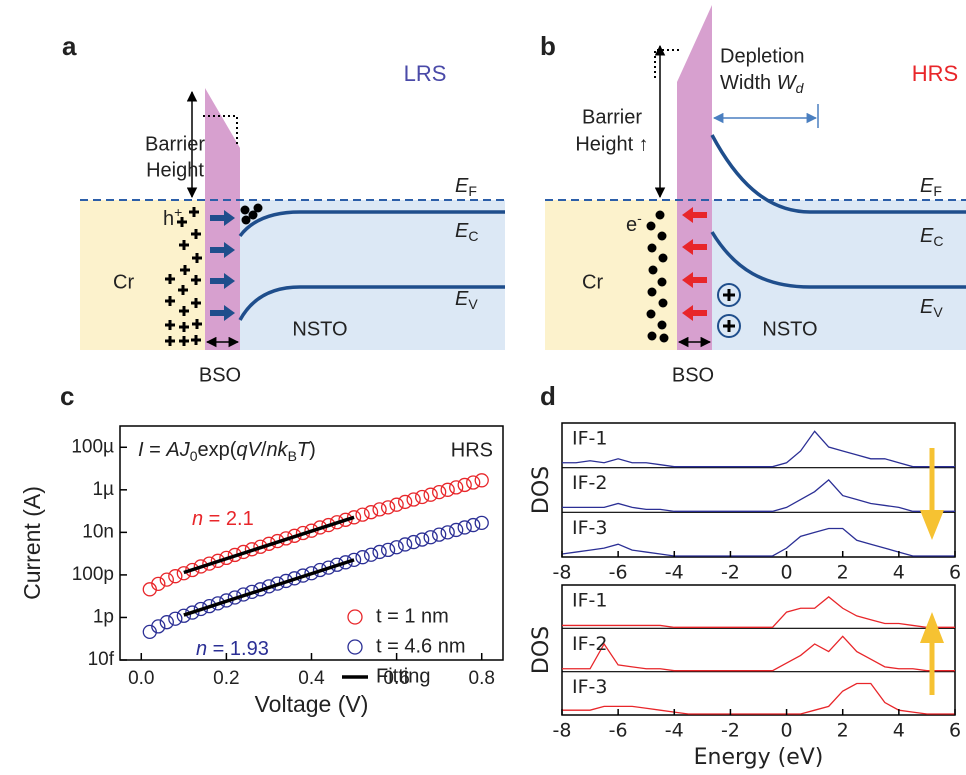 This screenshot has height=775, width=966. I want to click on formula: I = AJ0exp(qV/nkBT), so click(227, 451).